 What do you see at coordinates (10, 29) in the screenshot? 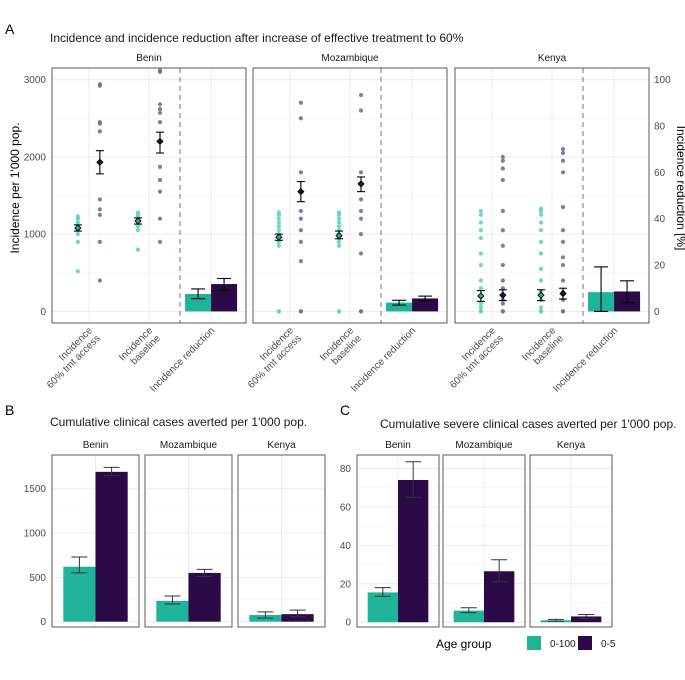
I see `panel-a-tag: A` at bounding box center [10, 29].